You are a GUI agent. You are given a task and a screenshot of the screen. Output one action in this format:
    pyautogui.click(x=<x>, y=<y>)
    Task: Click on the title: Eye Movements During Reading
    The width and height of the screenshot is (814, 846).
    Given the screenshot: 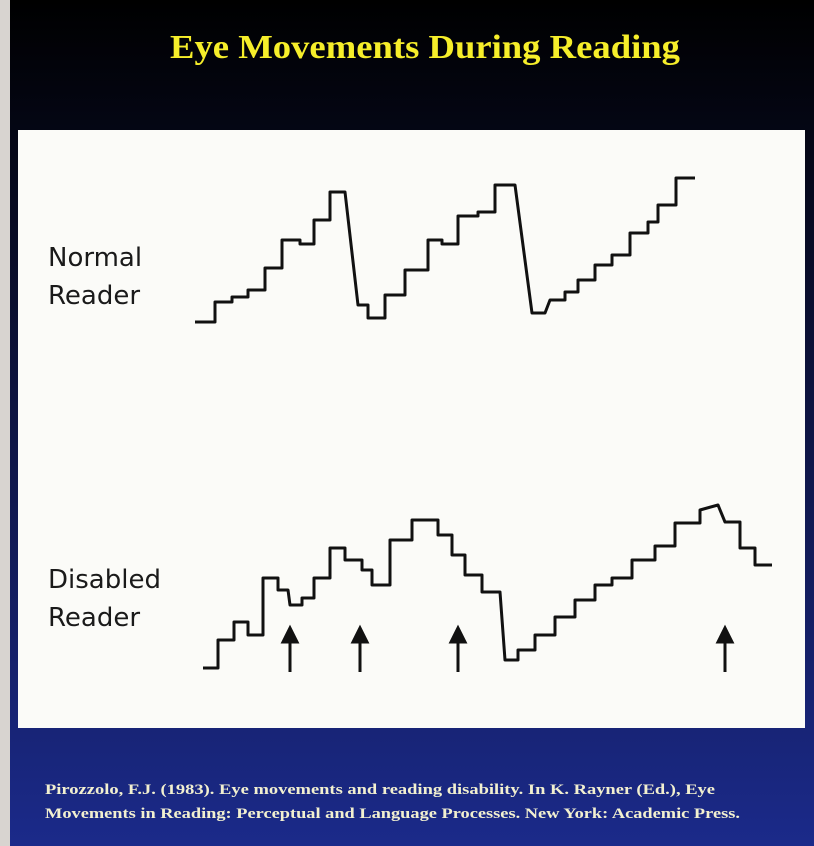 What is the action you would take?
    pyautogui.click(x=425, y=47)
    